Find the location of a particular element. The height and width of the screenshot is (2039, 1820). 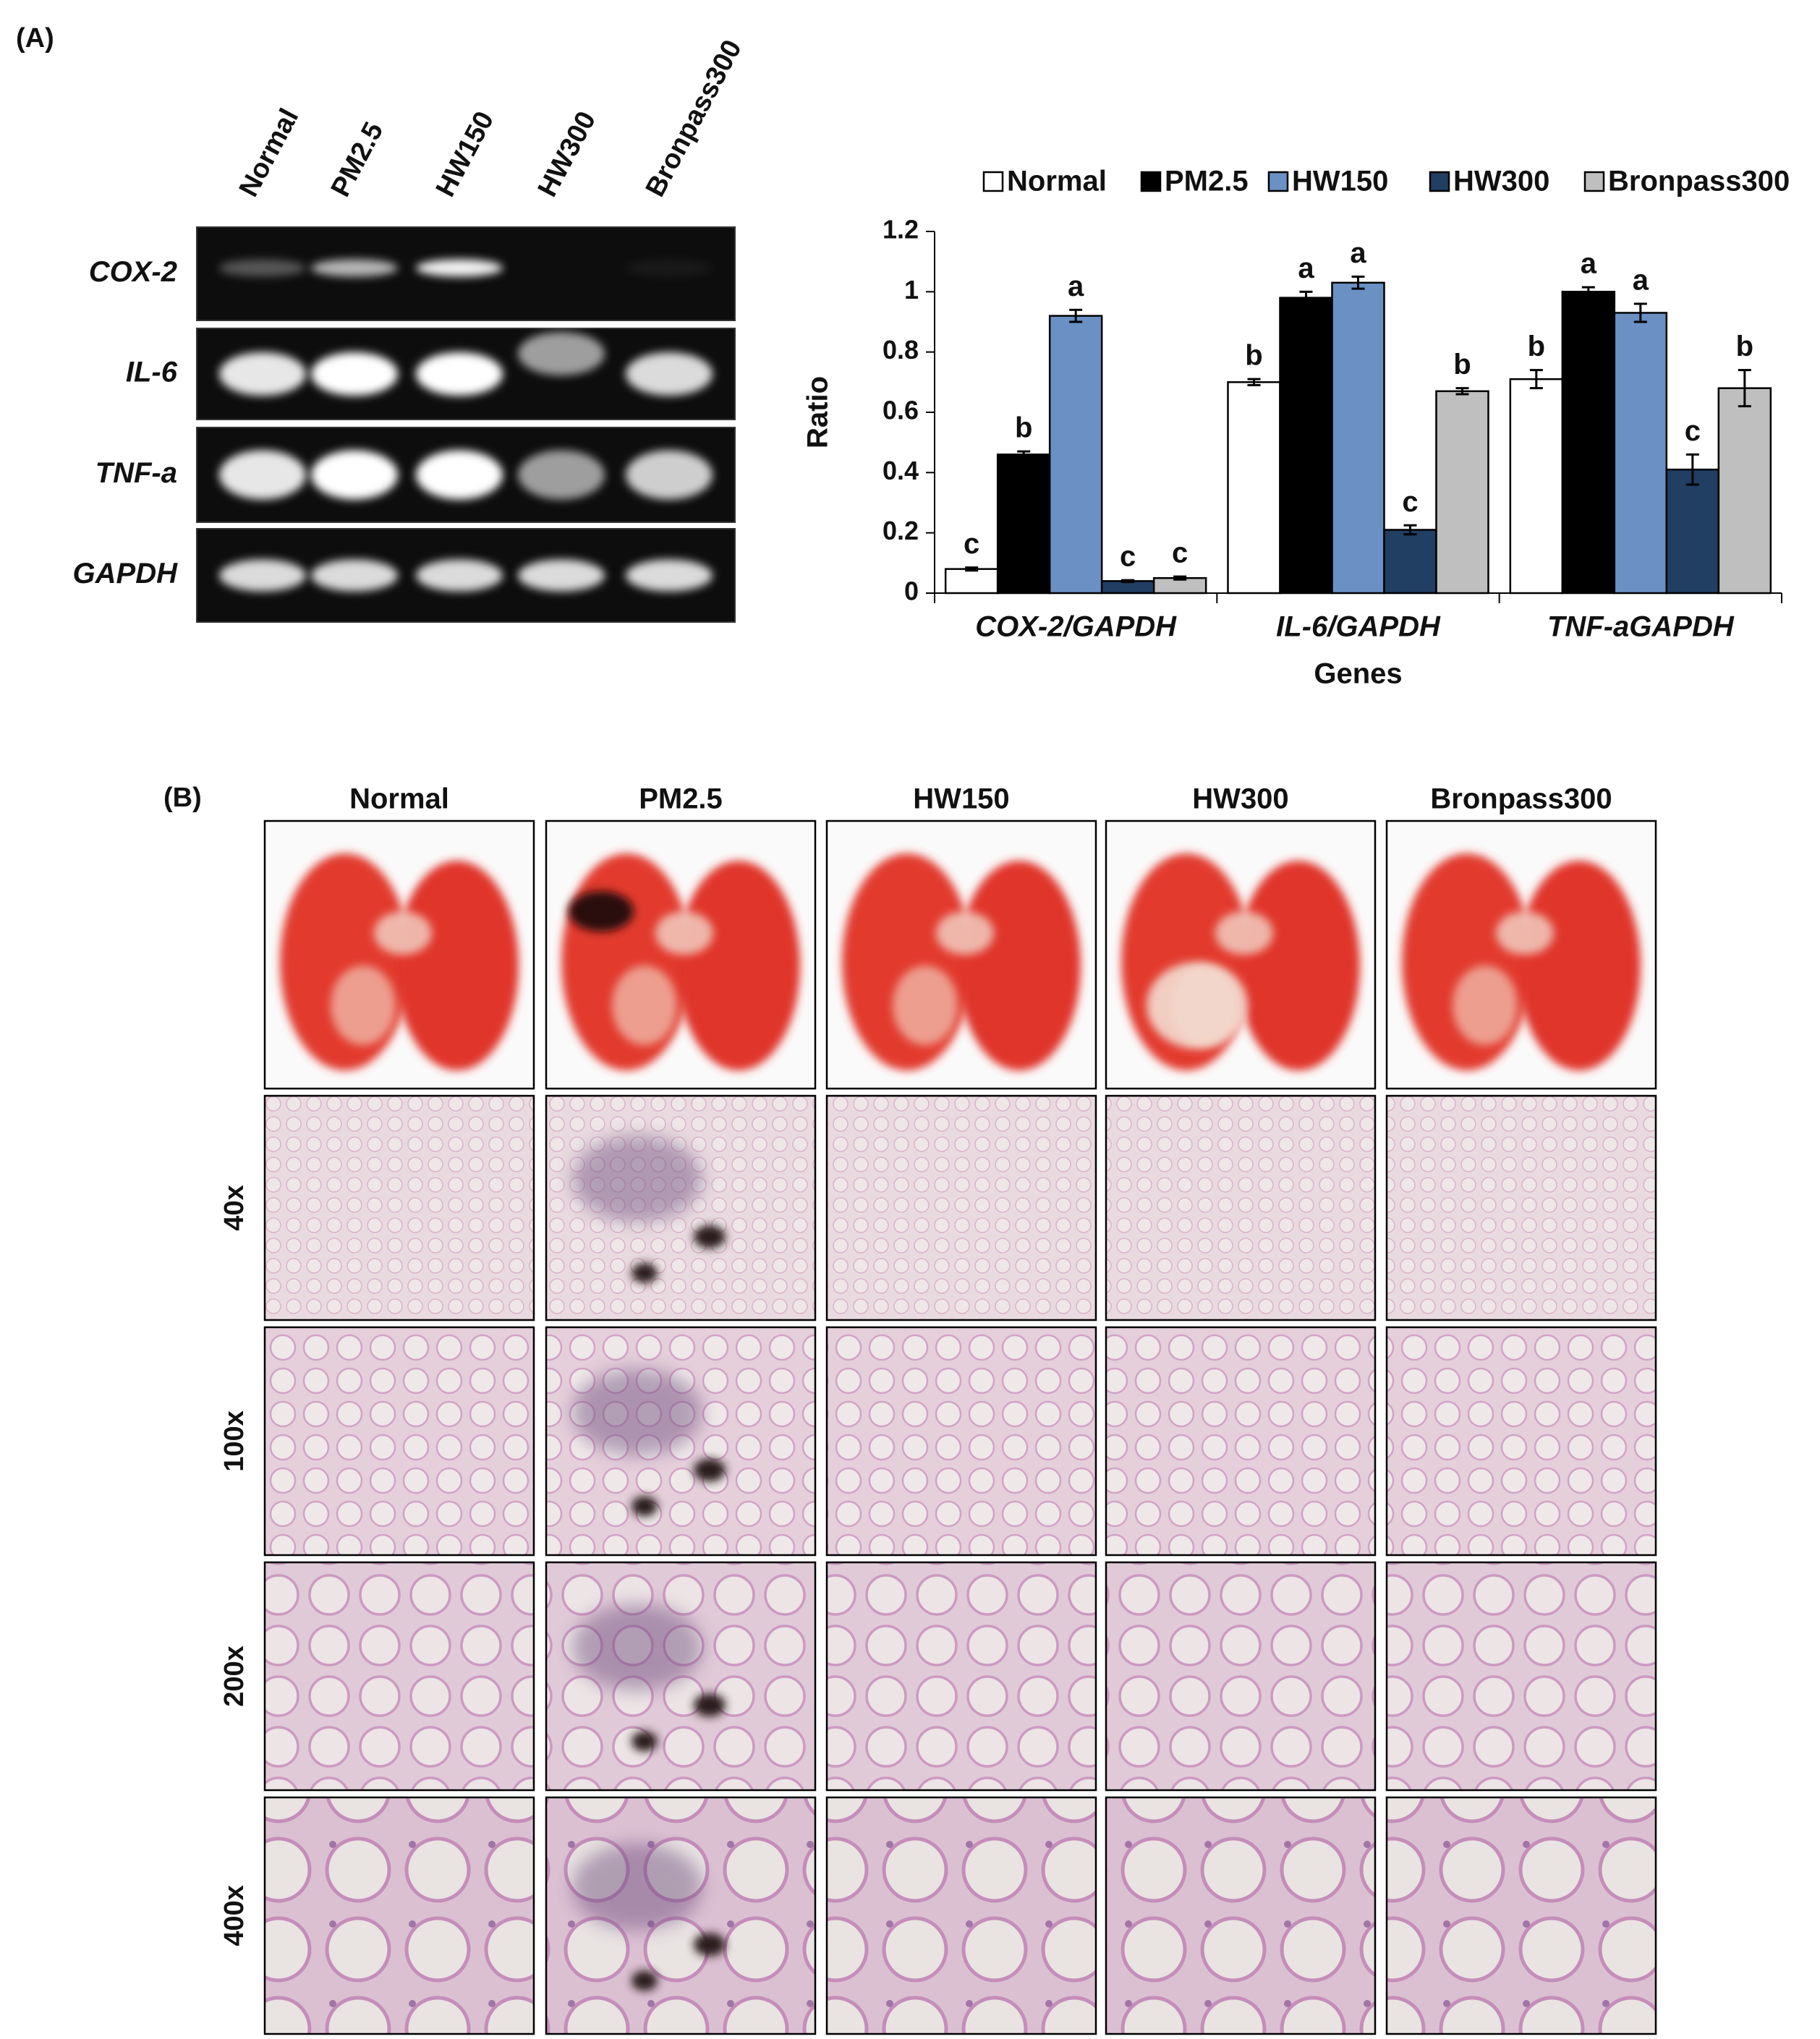

panel-label: (B) is located at coordinates (182, 798).